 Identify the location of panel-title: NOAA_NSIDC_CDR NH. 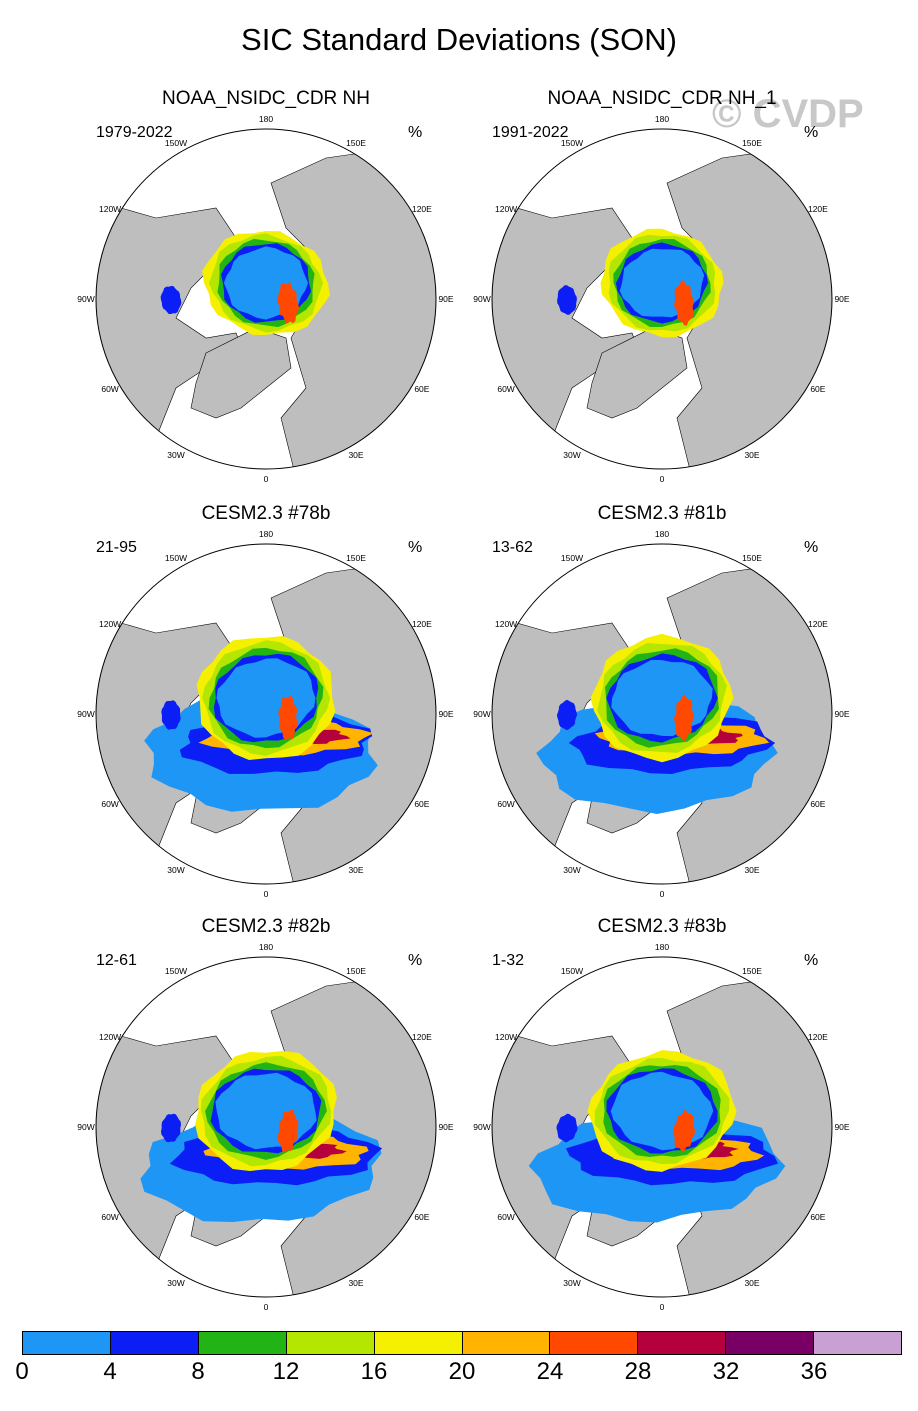
(266, 98).